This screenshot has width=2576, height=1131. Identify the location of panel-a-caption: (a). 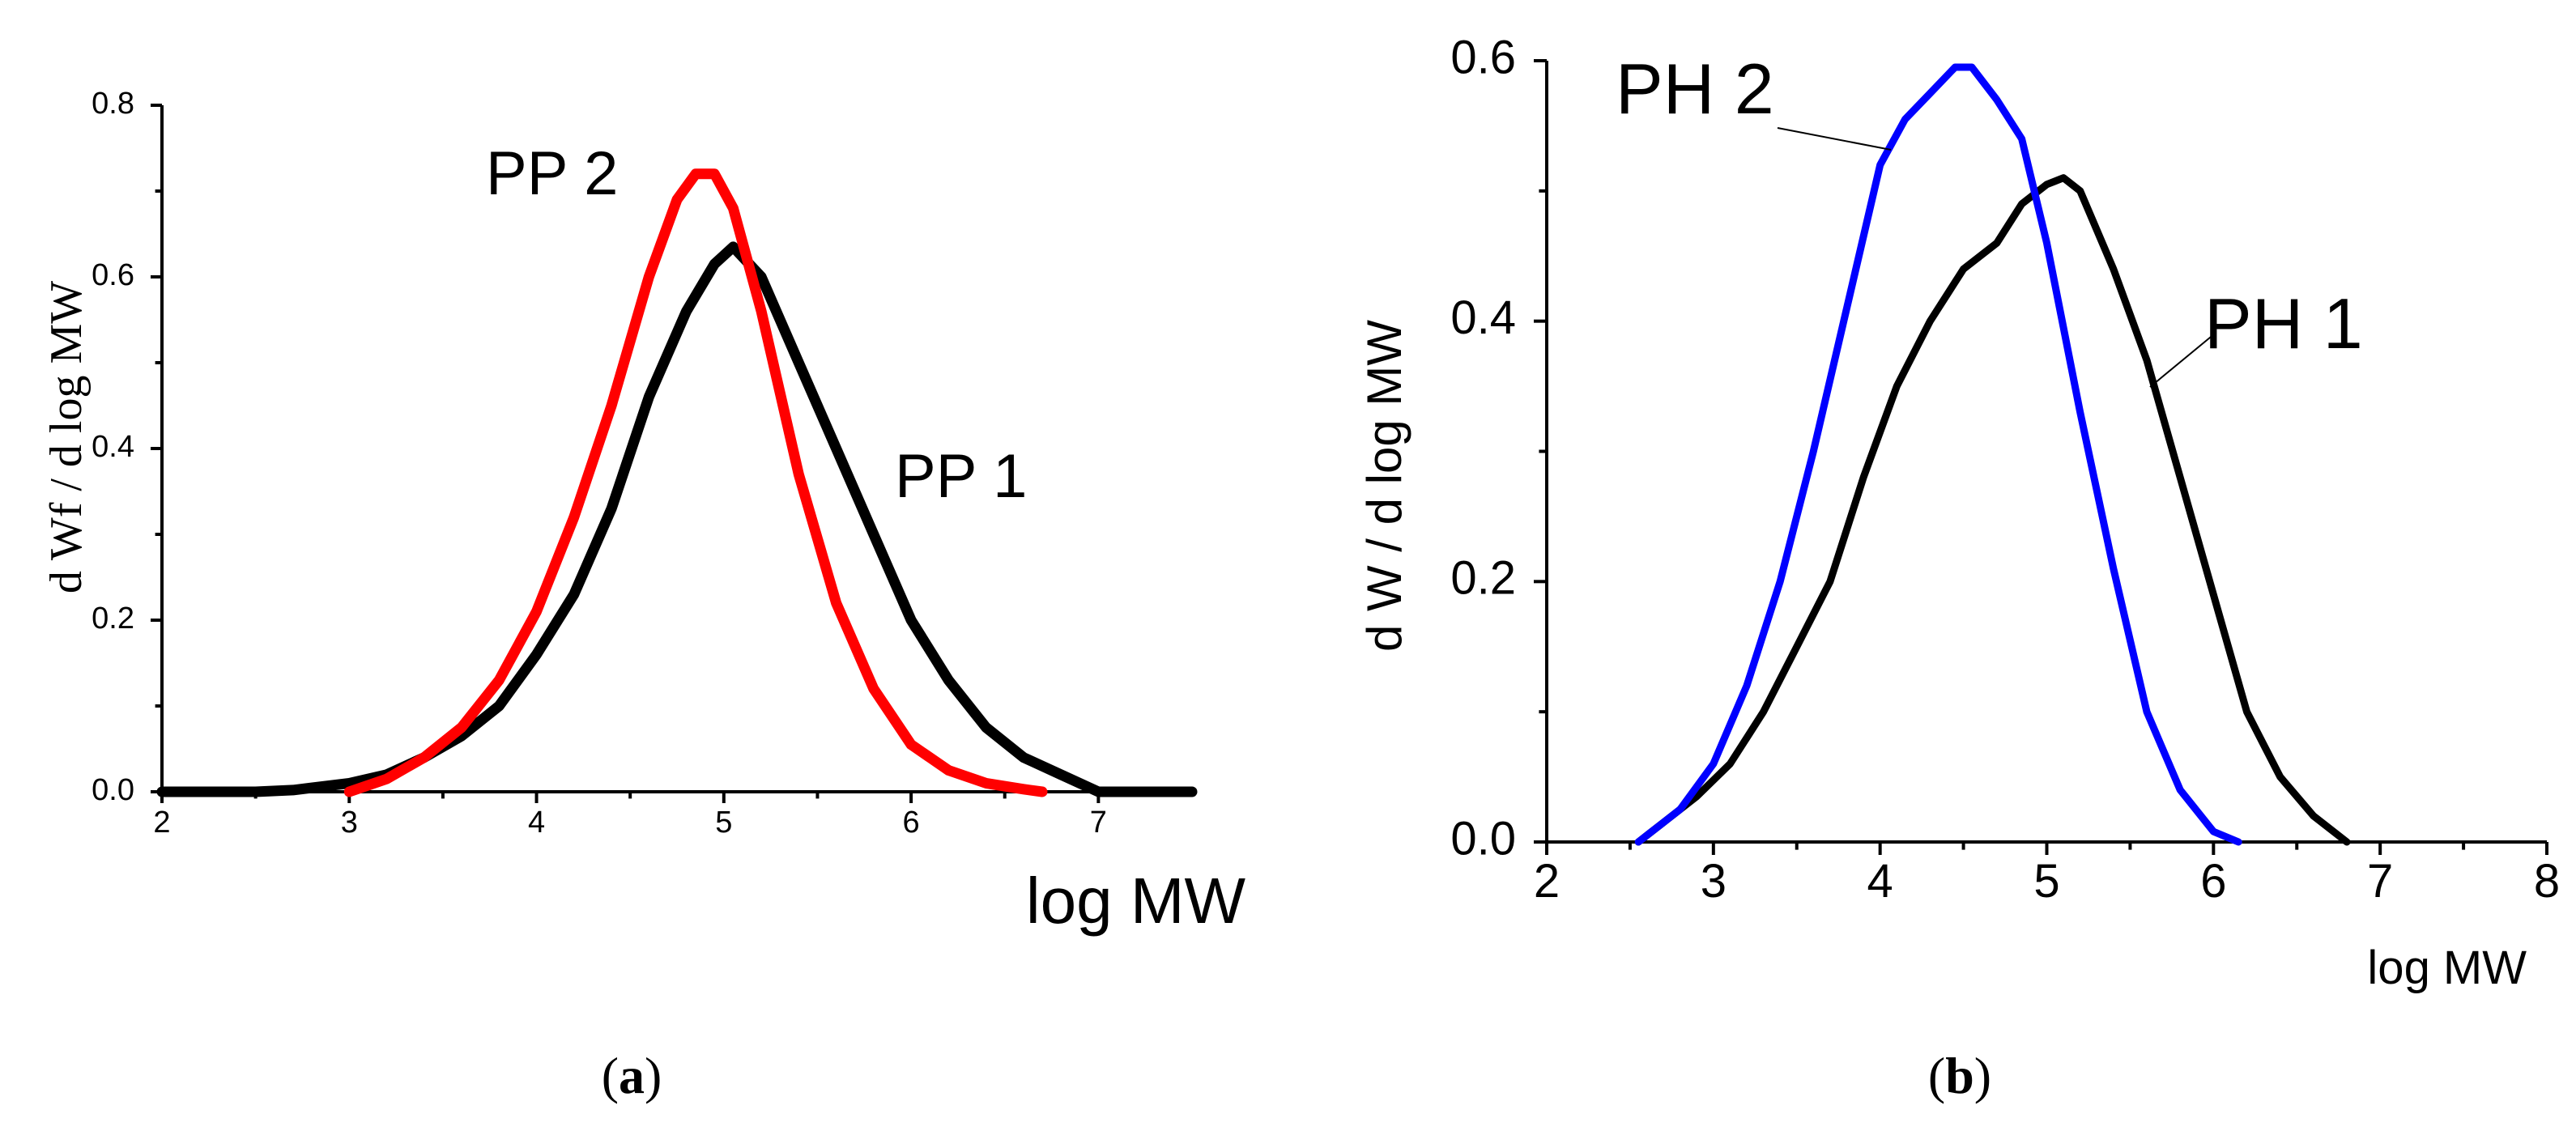
(632, 1075).